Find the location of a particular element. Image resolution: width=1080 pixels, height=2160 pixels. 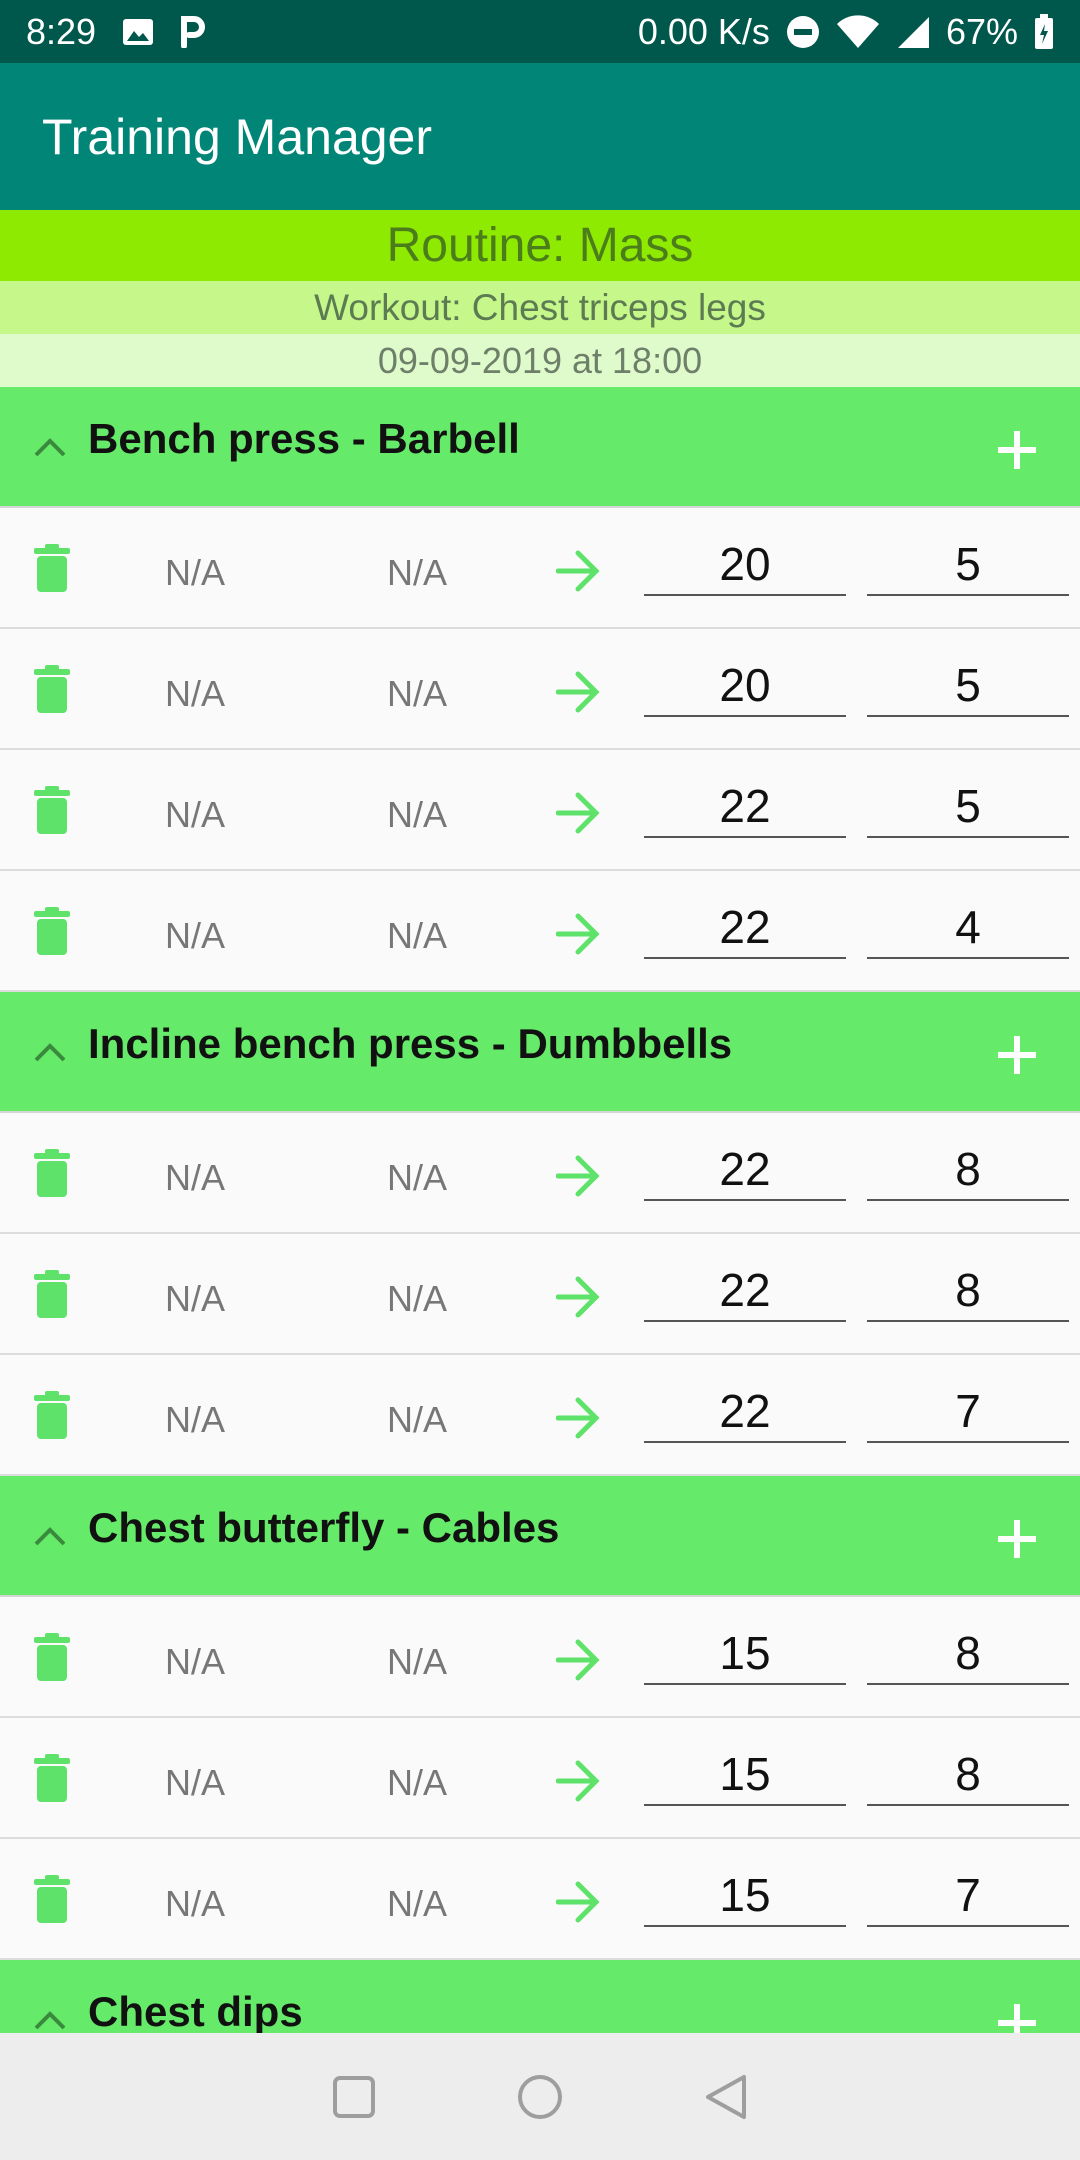

circle-icon is located at coordinates (540, 2096).